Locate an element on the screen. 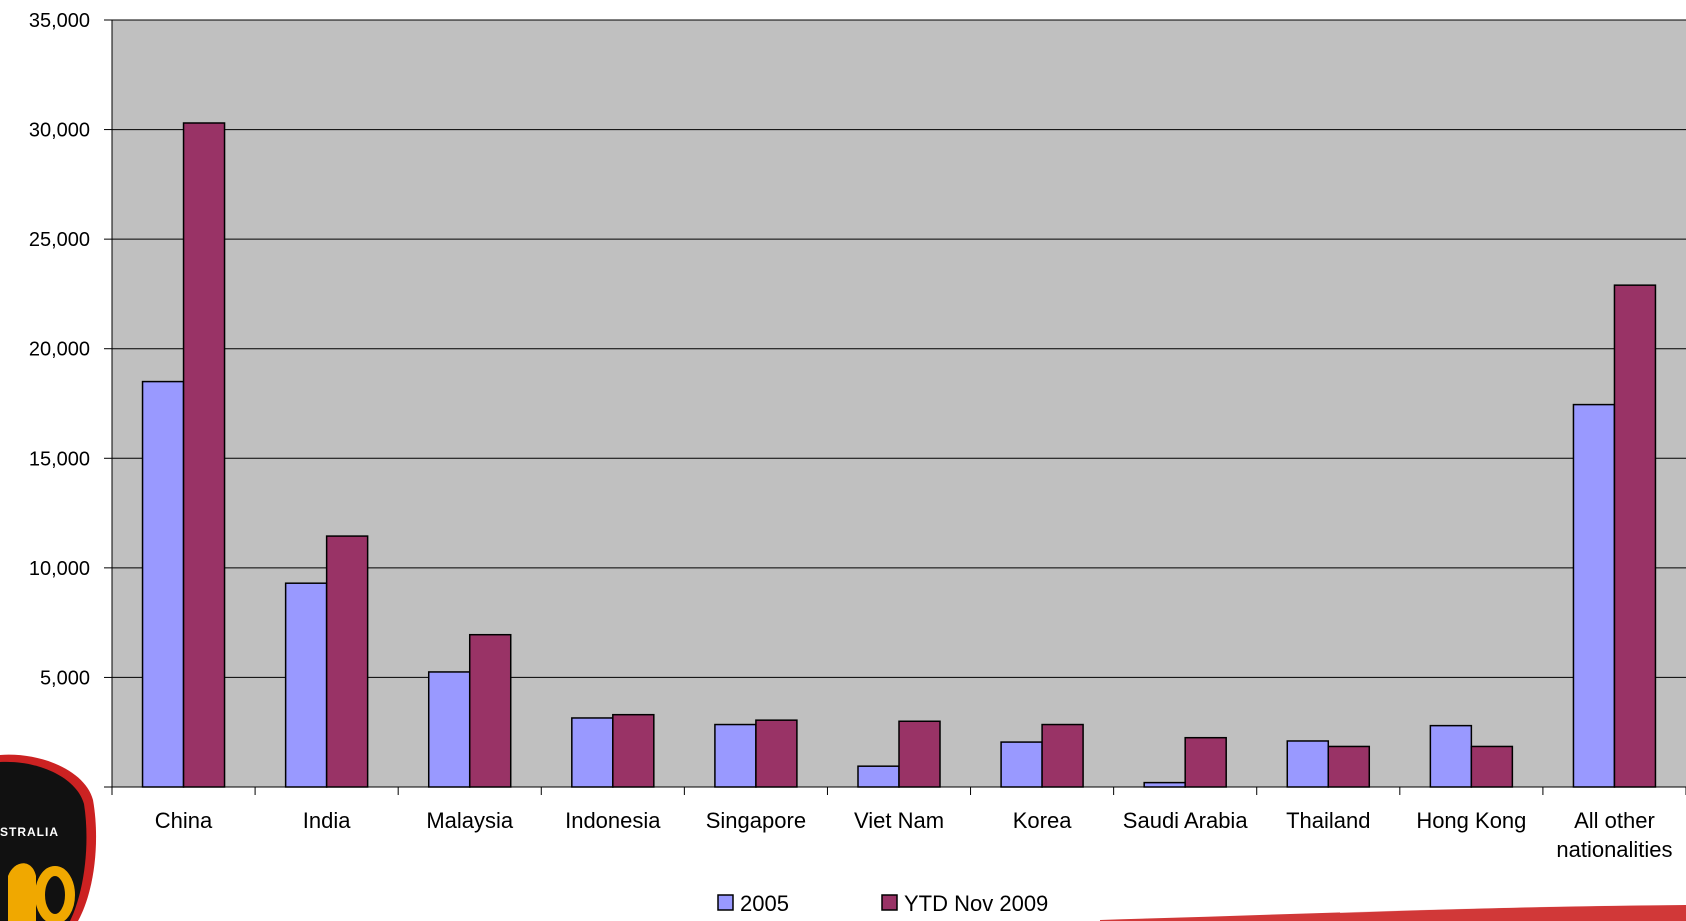  x-tick-label: Viet Nam is located at coordinates (899, 820).